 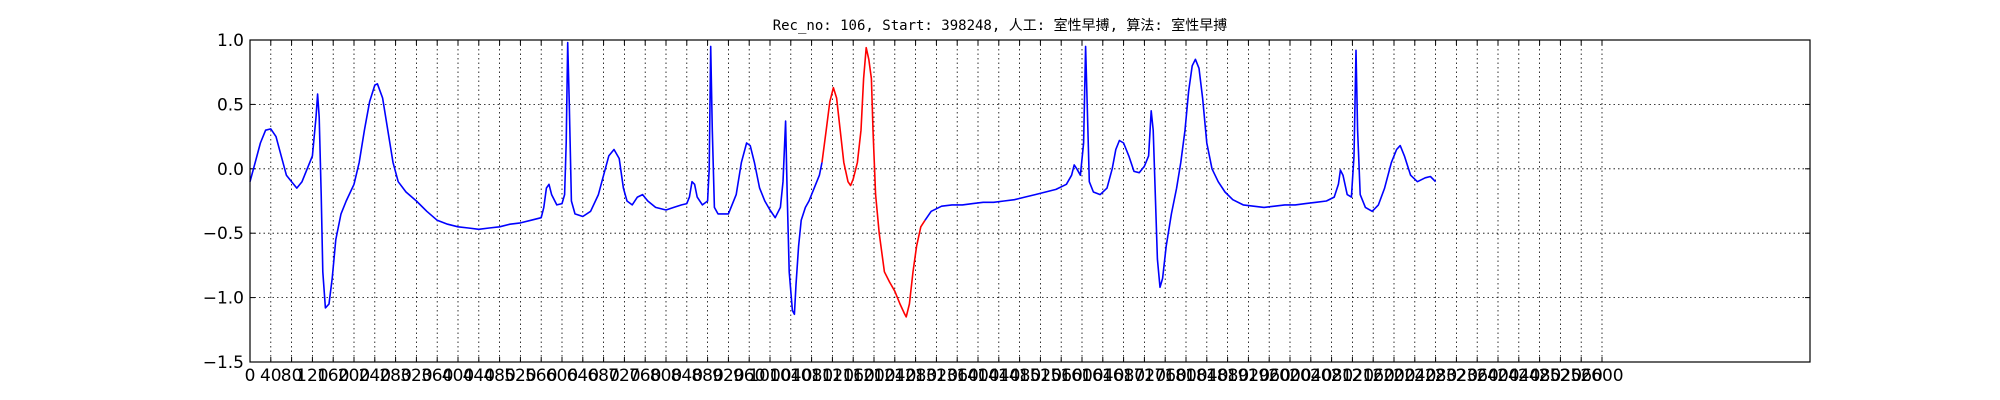 I want to click on x-tick-label: 1840, so click(x=1206, y=376).